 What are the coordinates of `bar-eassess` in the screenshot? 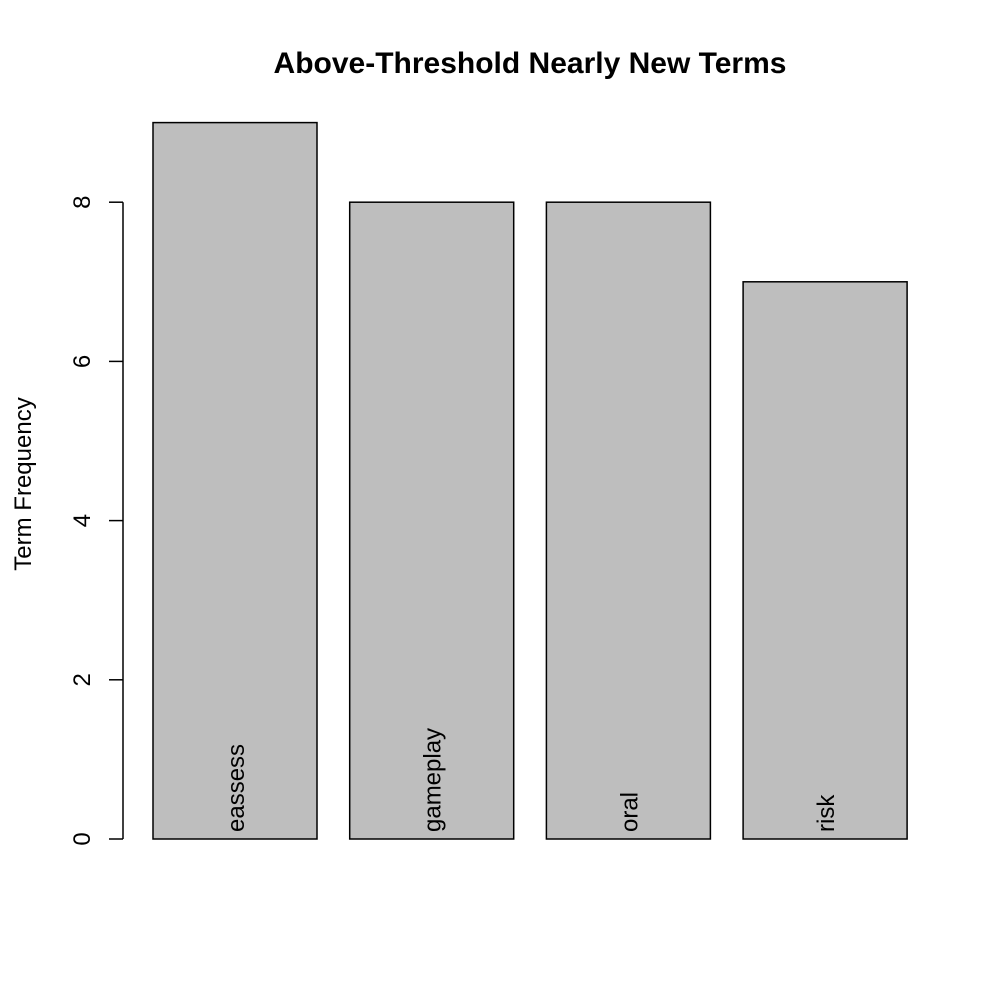 It's located at (235, 480).